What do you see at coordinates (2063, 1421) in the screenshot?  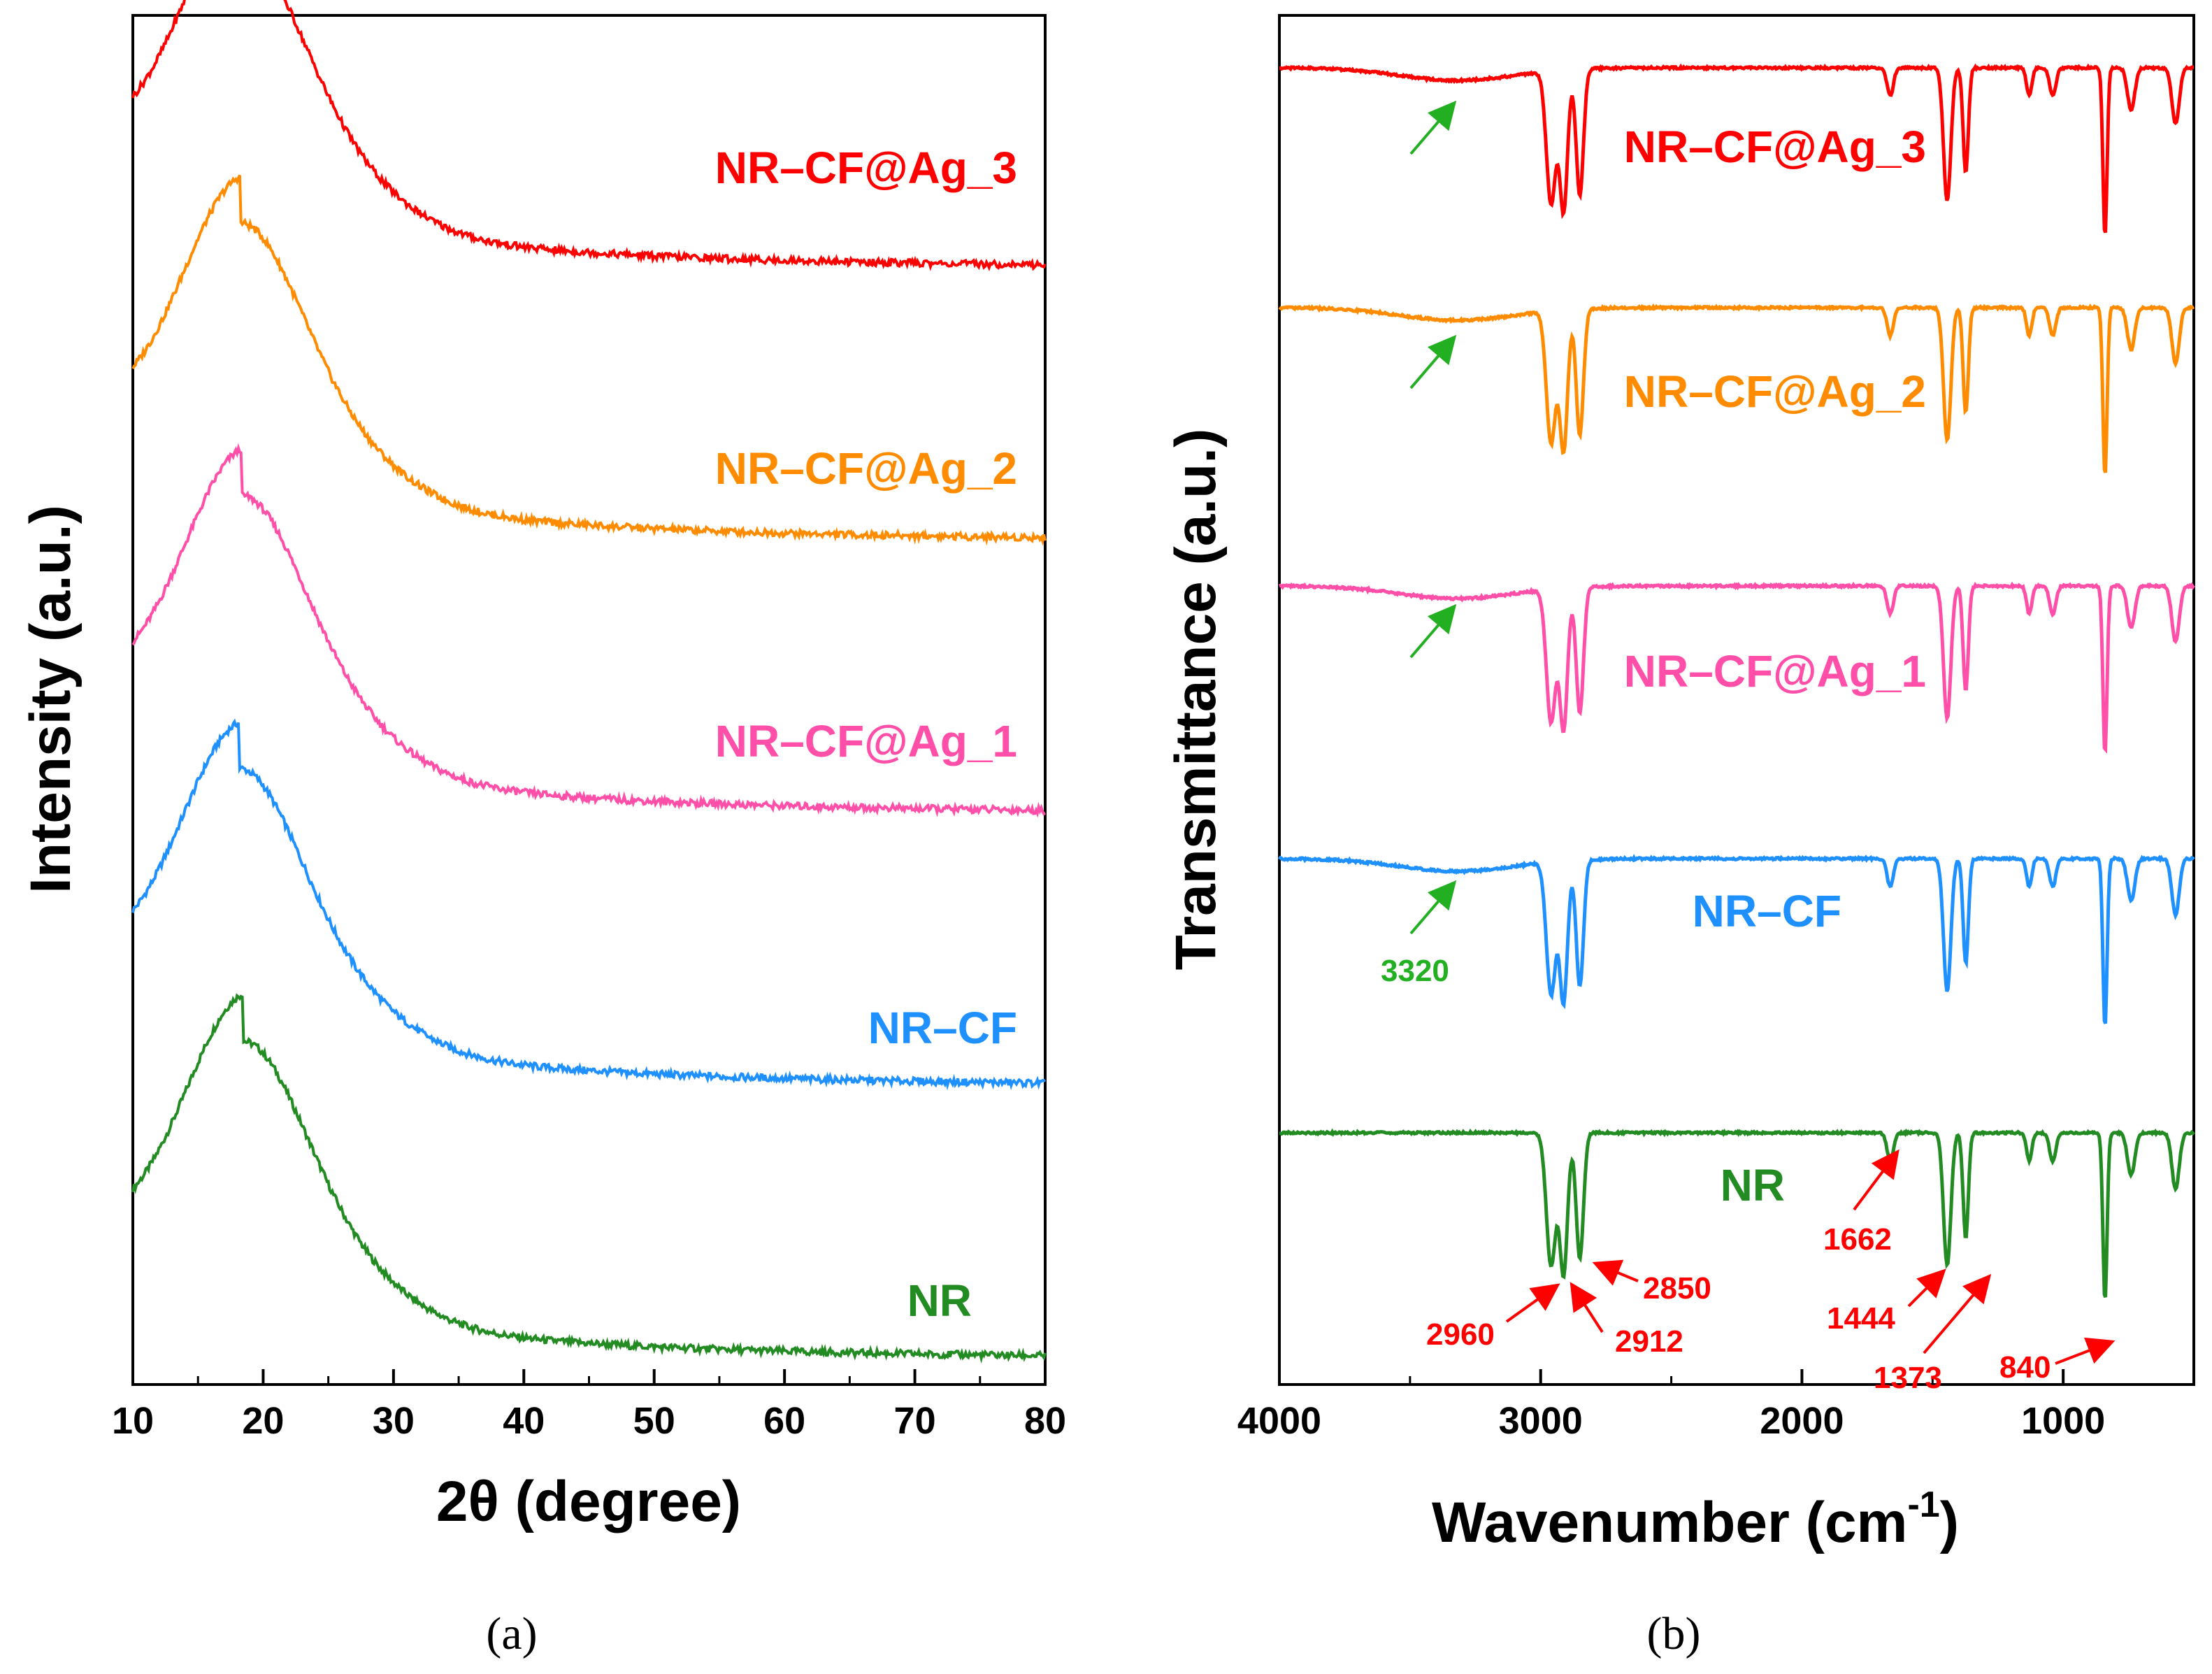 I see `ftir-tick-label: 1000` at bounding box center [2063, 1421].